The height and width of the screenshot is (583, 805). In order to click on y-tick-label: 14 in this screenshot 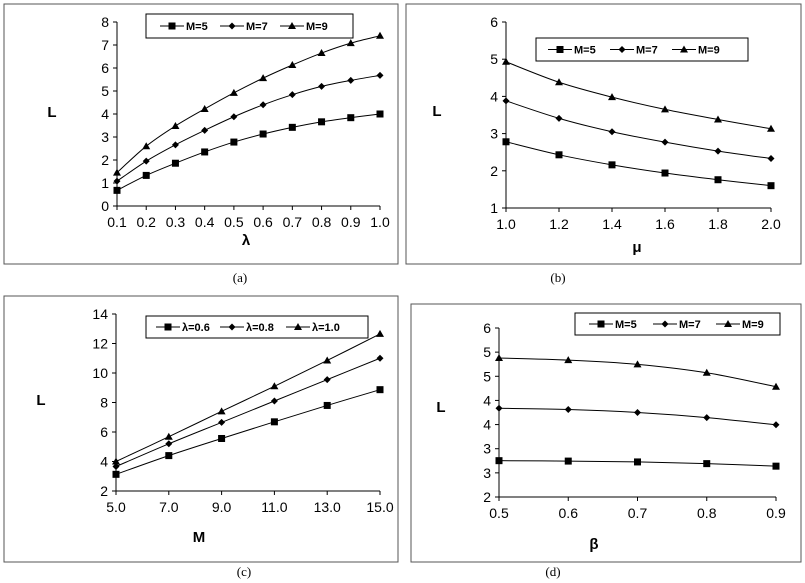, I will do `click(100, 314)`.